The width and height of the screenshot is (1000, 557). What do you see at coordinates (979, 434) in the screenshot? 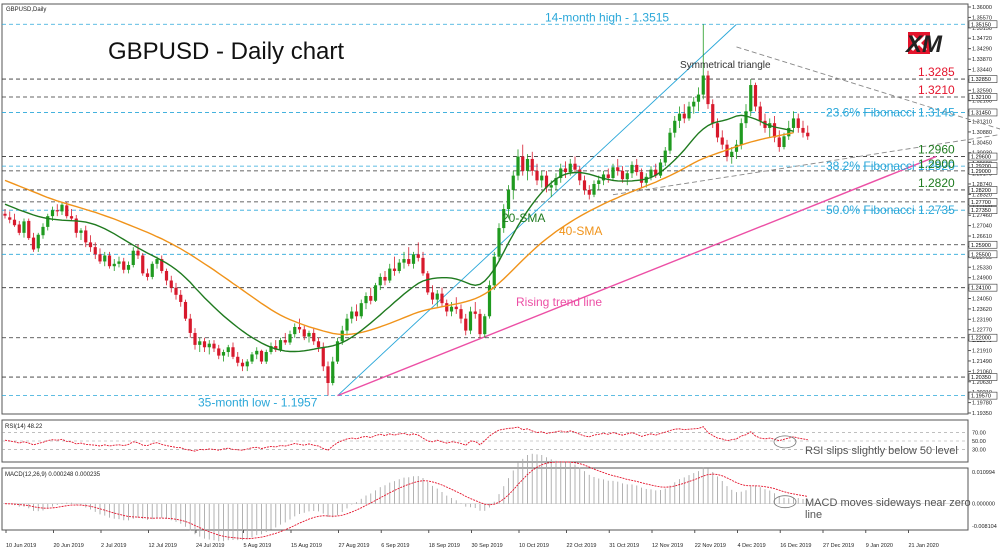
I see `rsi-level-label: 70.00` at bounding box center [979, 434].